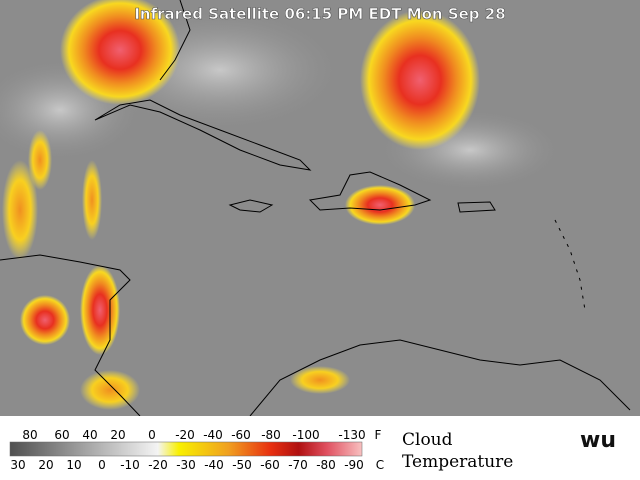 Image resolution: width=640 pixels, height=480 pixels. What do you see at coordinates (440, 378) in the screenshot?
I see `south-america` at bounding box center [440, 378].